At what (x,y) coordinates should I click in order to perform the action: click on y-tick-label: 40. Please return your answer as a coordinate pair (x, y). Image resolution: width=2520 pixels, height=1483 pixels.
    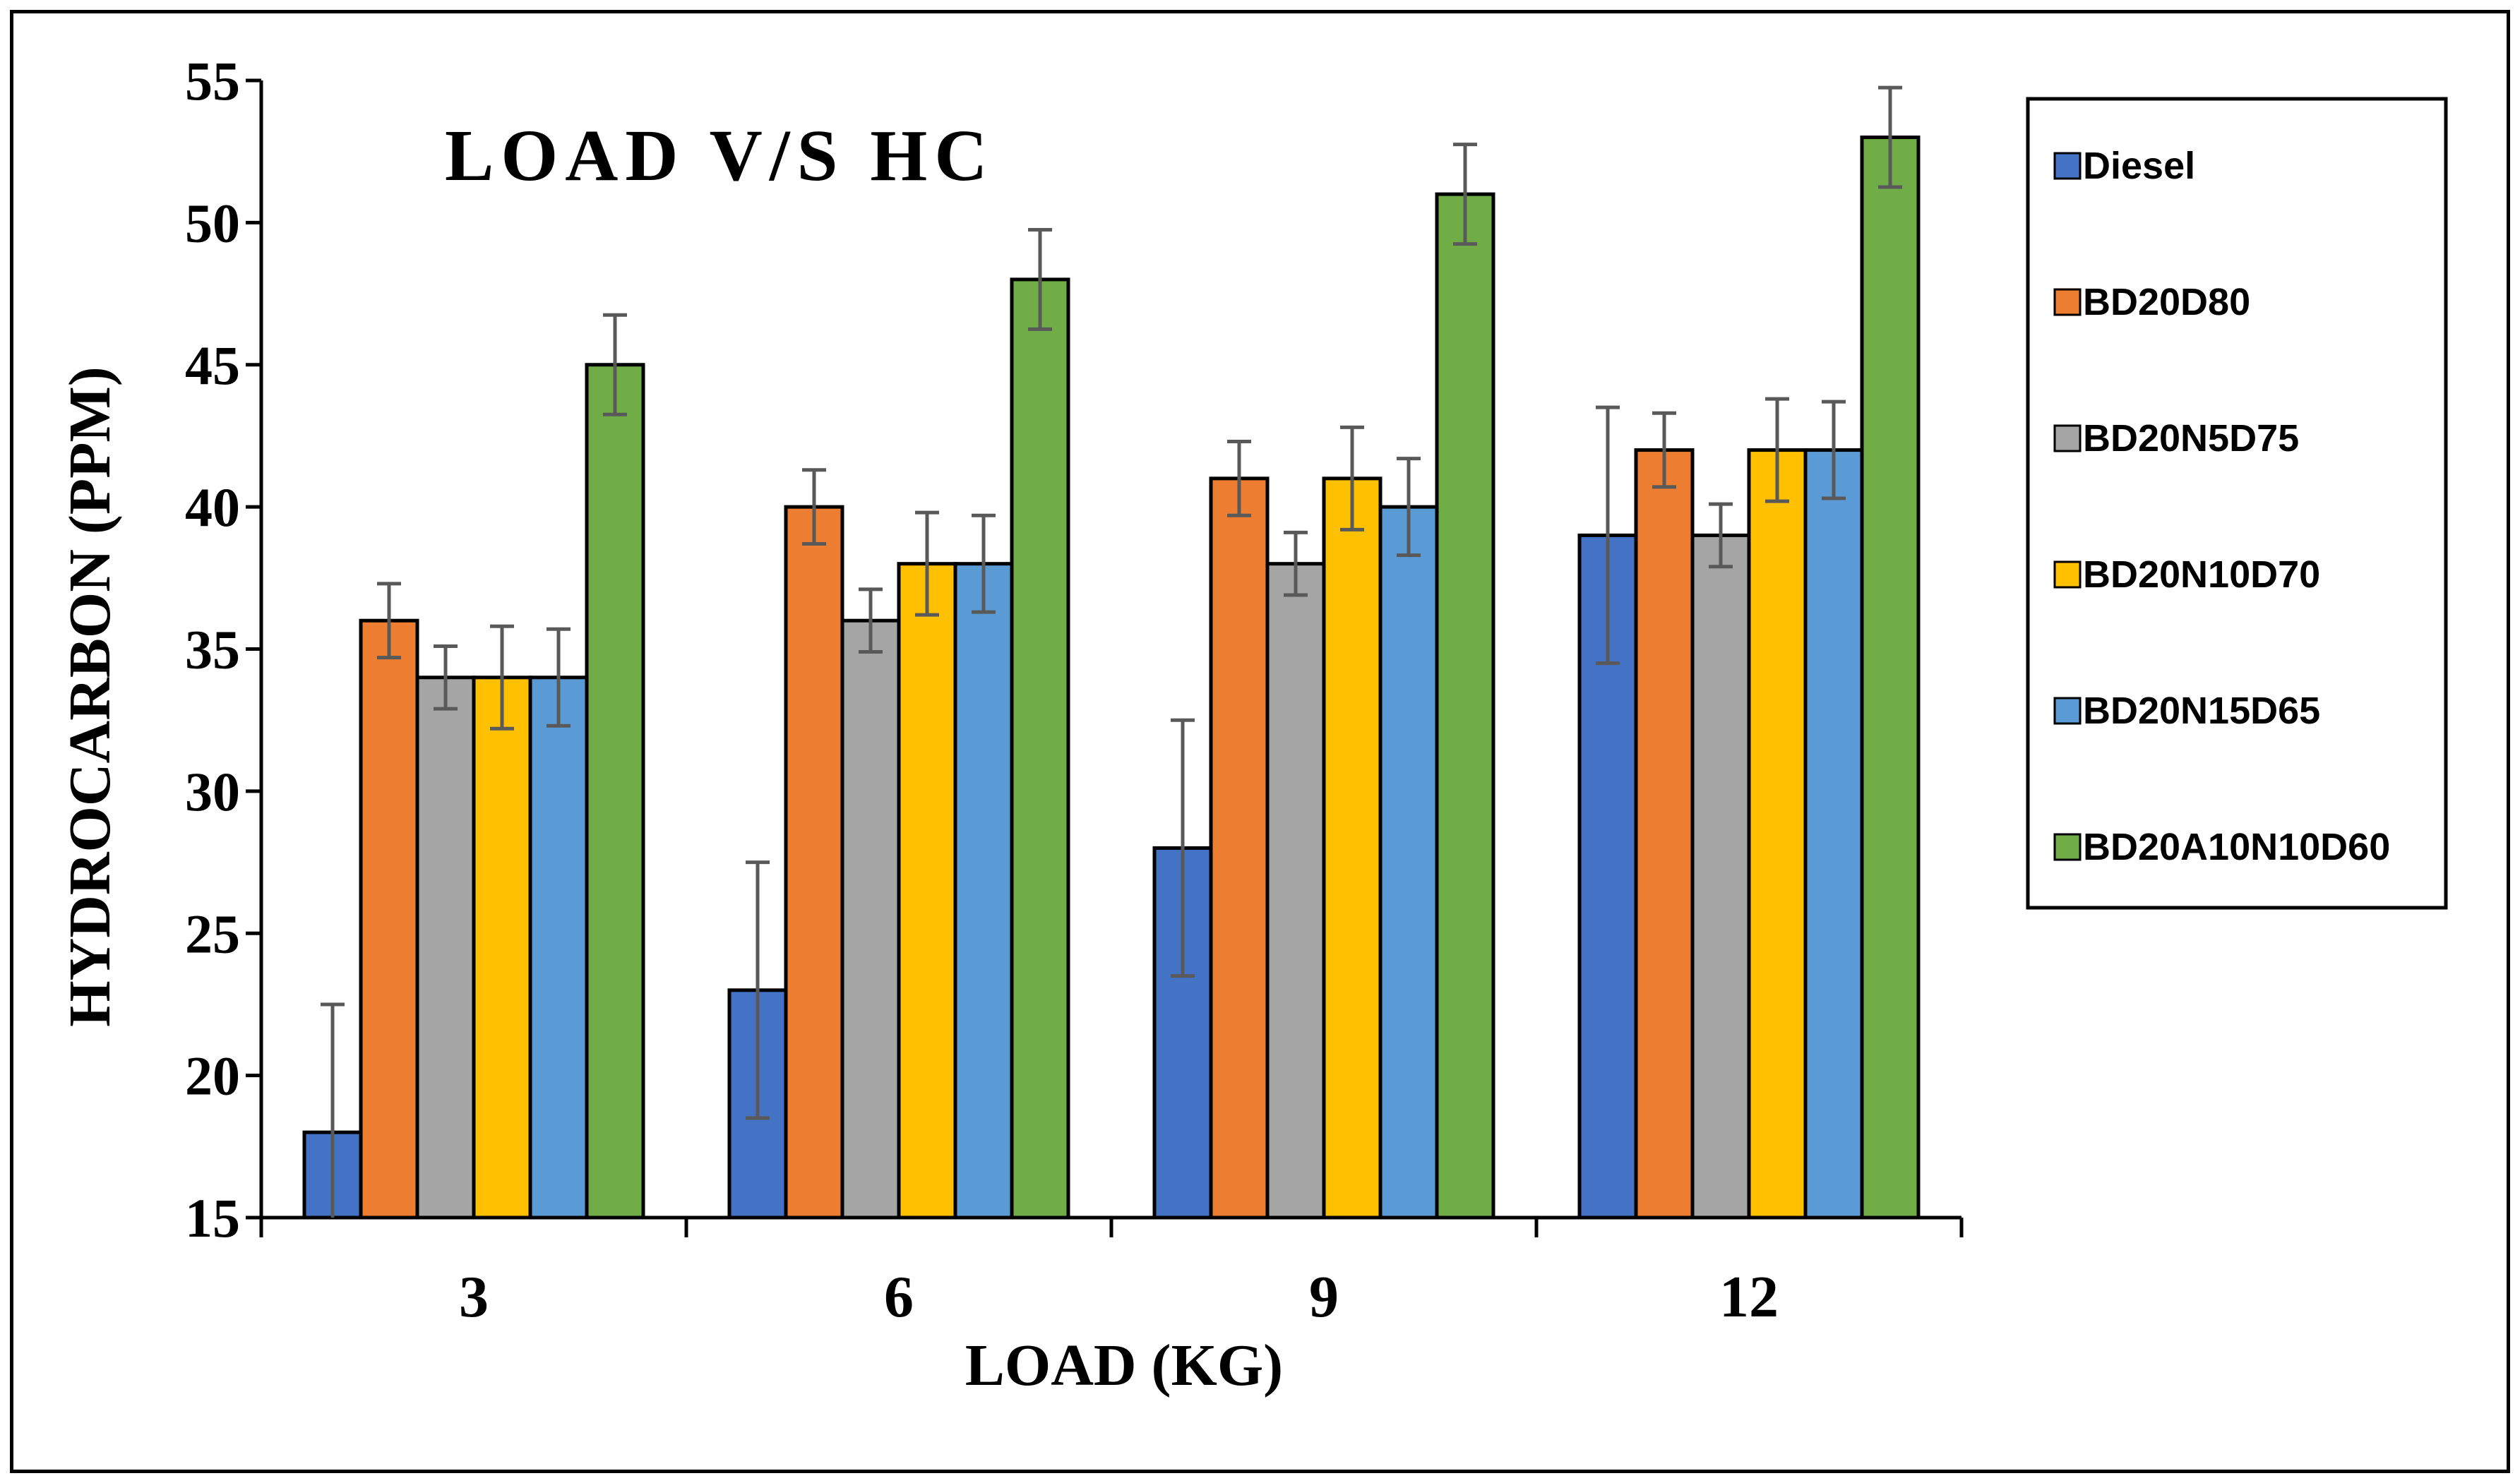
    Looking at the image, I should click on (212, 507).